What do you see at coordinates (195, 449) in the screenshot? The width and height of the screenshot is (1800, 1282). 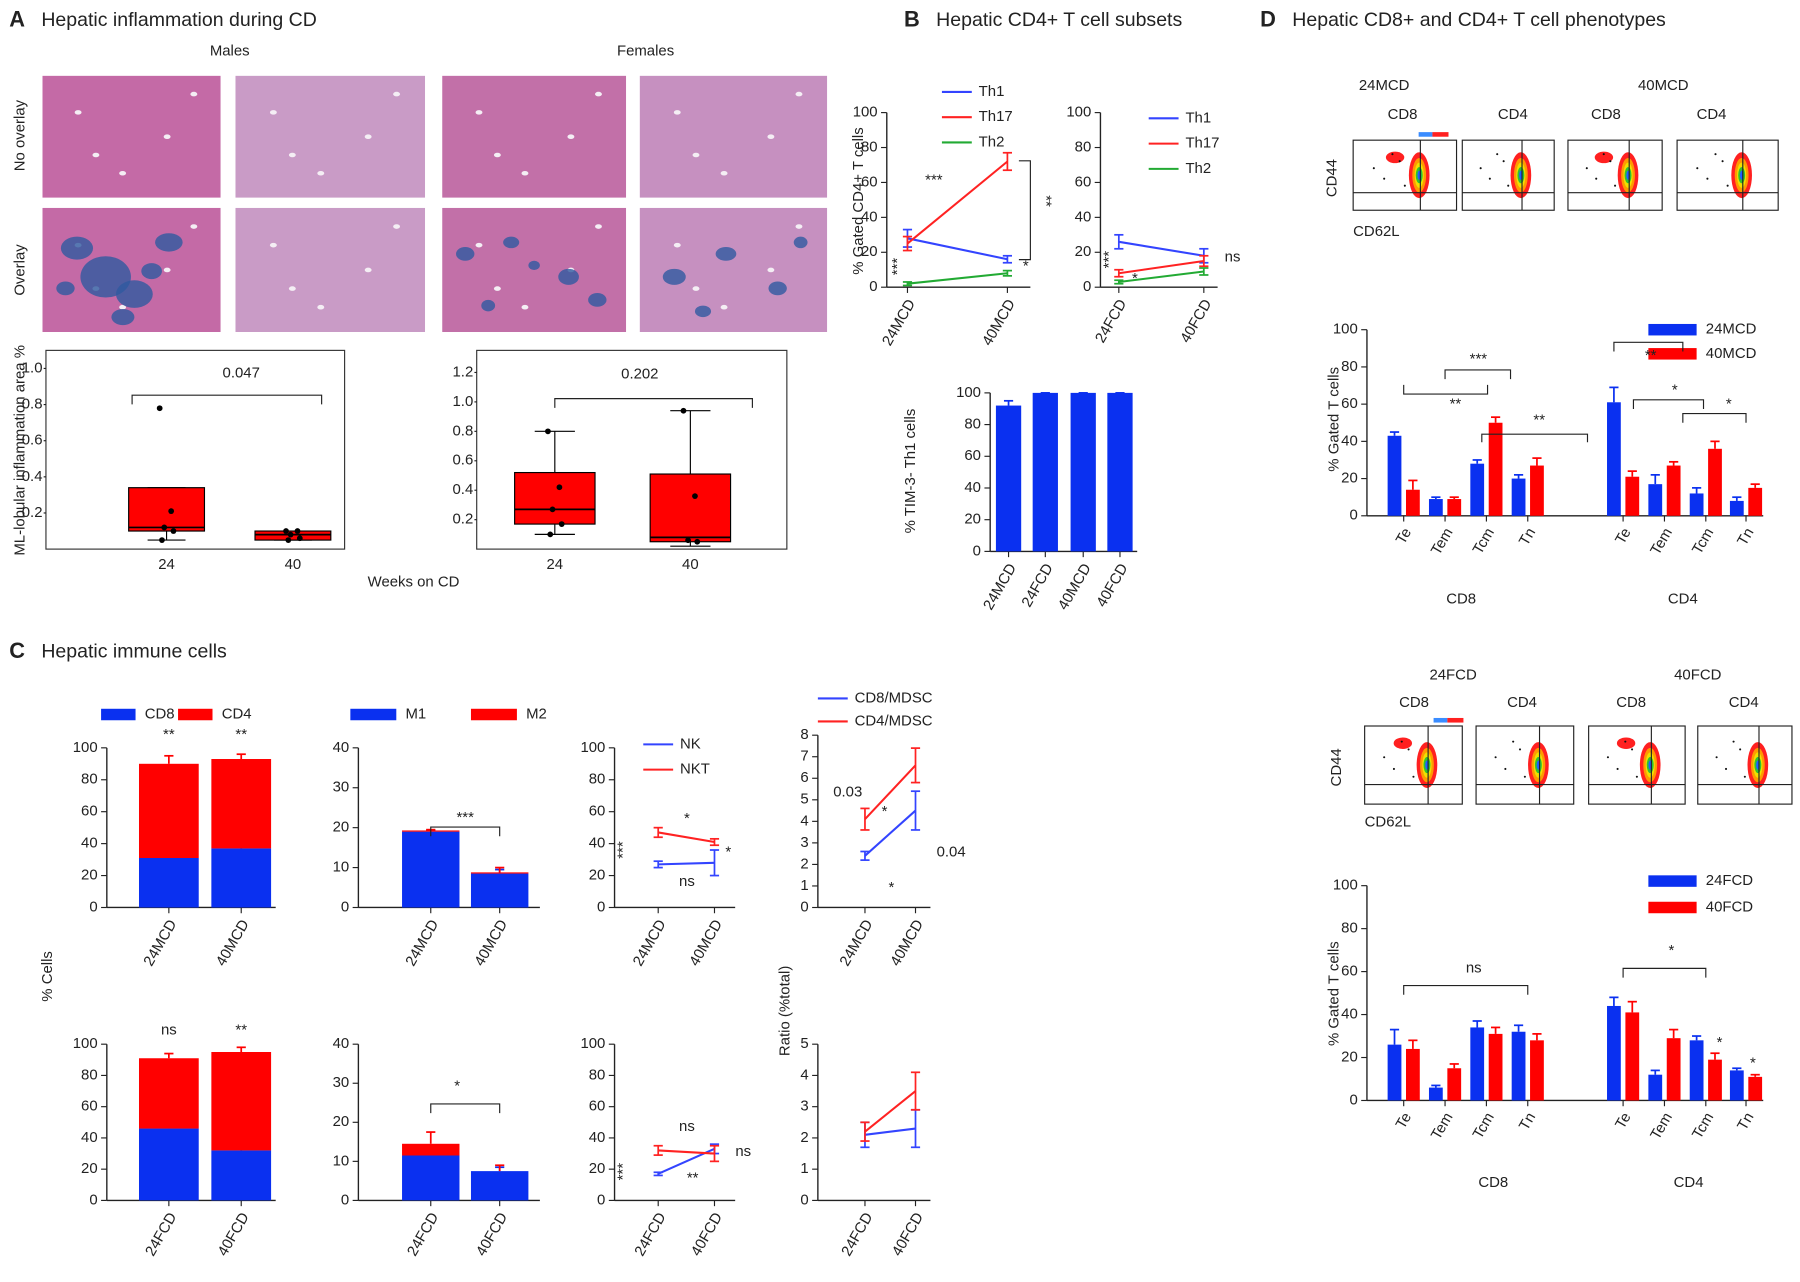 I see `plot-frame` at bounding box center [195, 449].